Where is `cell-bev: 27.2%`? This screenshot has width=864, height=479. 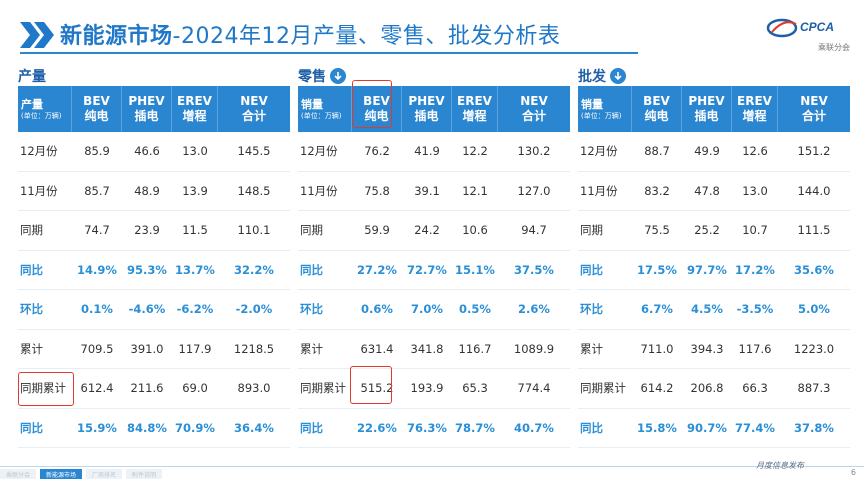 cell-bev: 27.2% is located at coordinates (377, 269).